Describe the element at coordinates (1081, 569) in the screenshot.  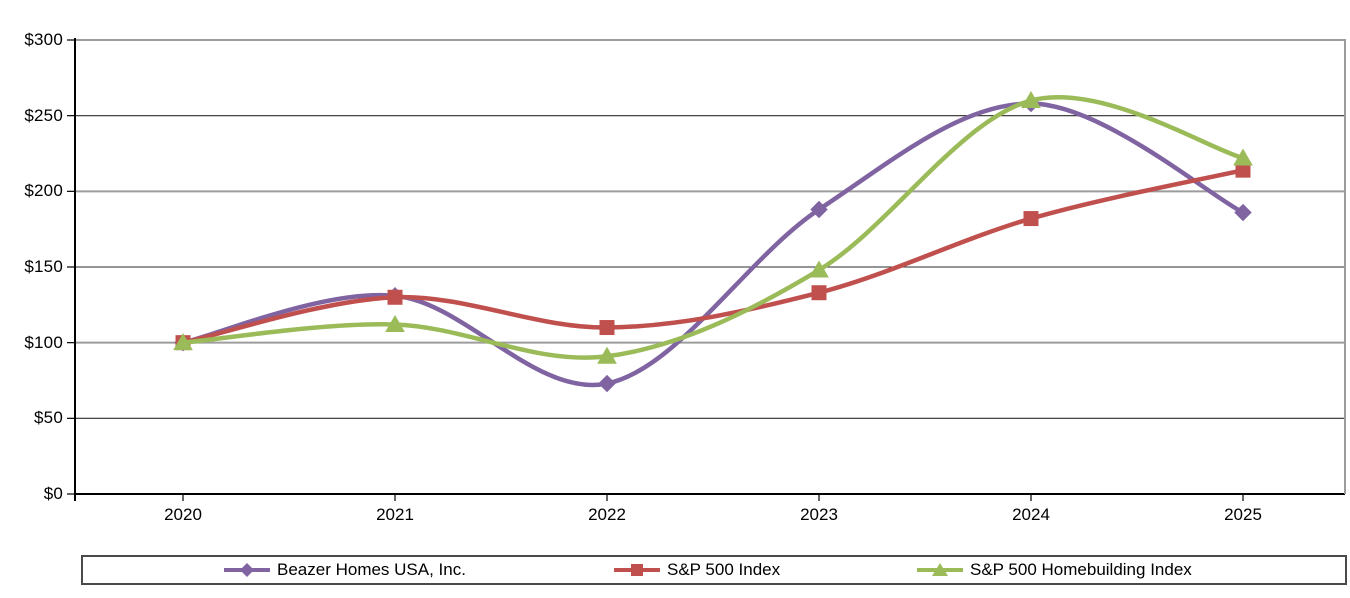
I see `legend-label: S&P 500 Homebuilding Index` at that location.